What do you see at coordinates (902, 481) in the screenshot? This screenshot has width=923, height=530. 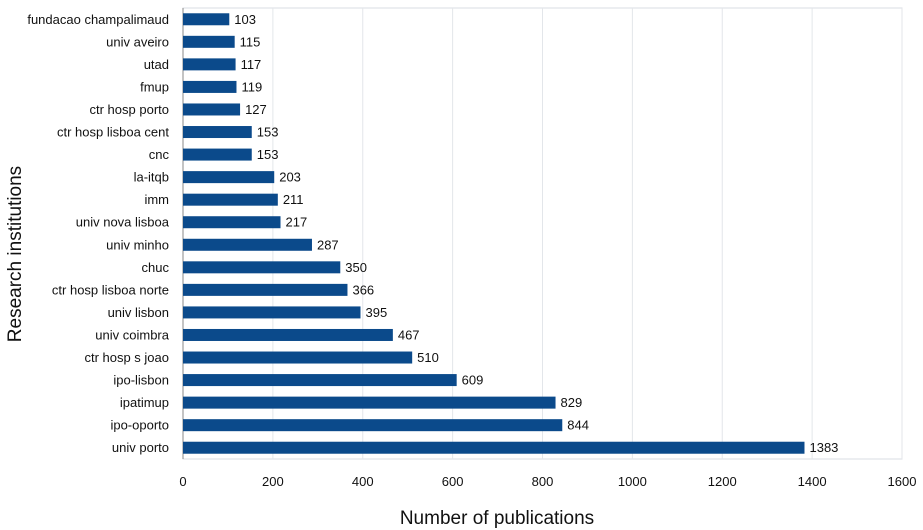 I see `x-tick-label: 1600` at bounding box center [902, 481].